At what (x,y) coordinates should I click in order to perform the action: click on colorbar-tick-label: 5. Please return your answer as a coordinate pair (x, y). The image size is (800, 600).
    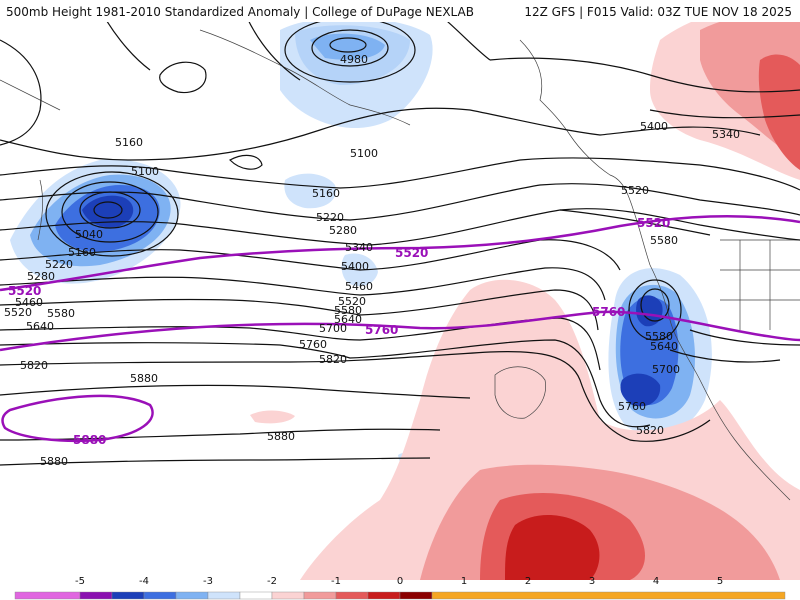
    Looking at the image, I should click on (720, 581).